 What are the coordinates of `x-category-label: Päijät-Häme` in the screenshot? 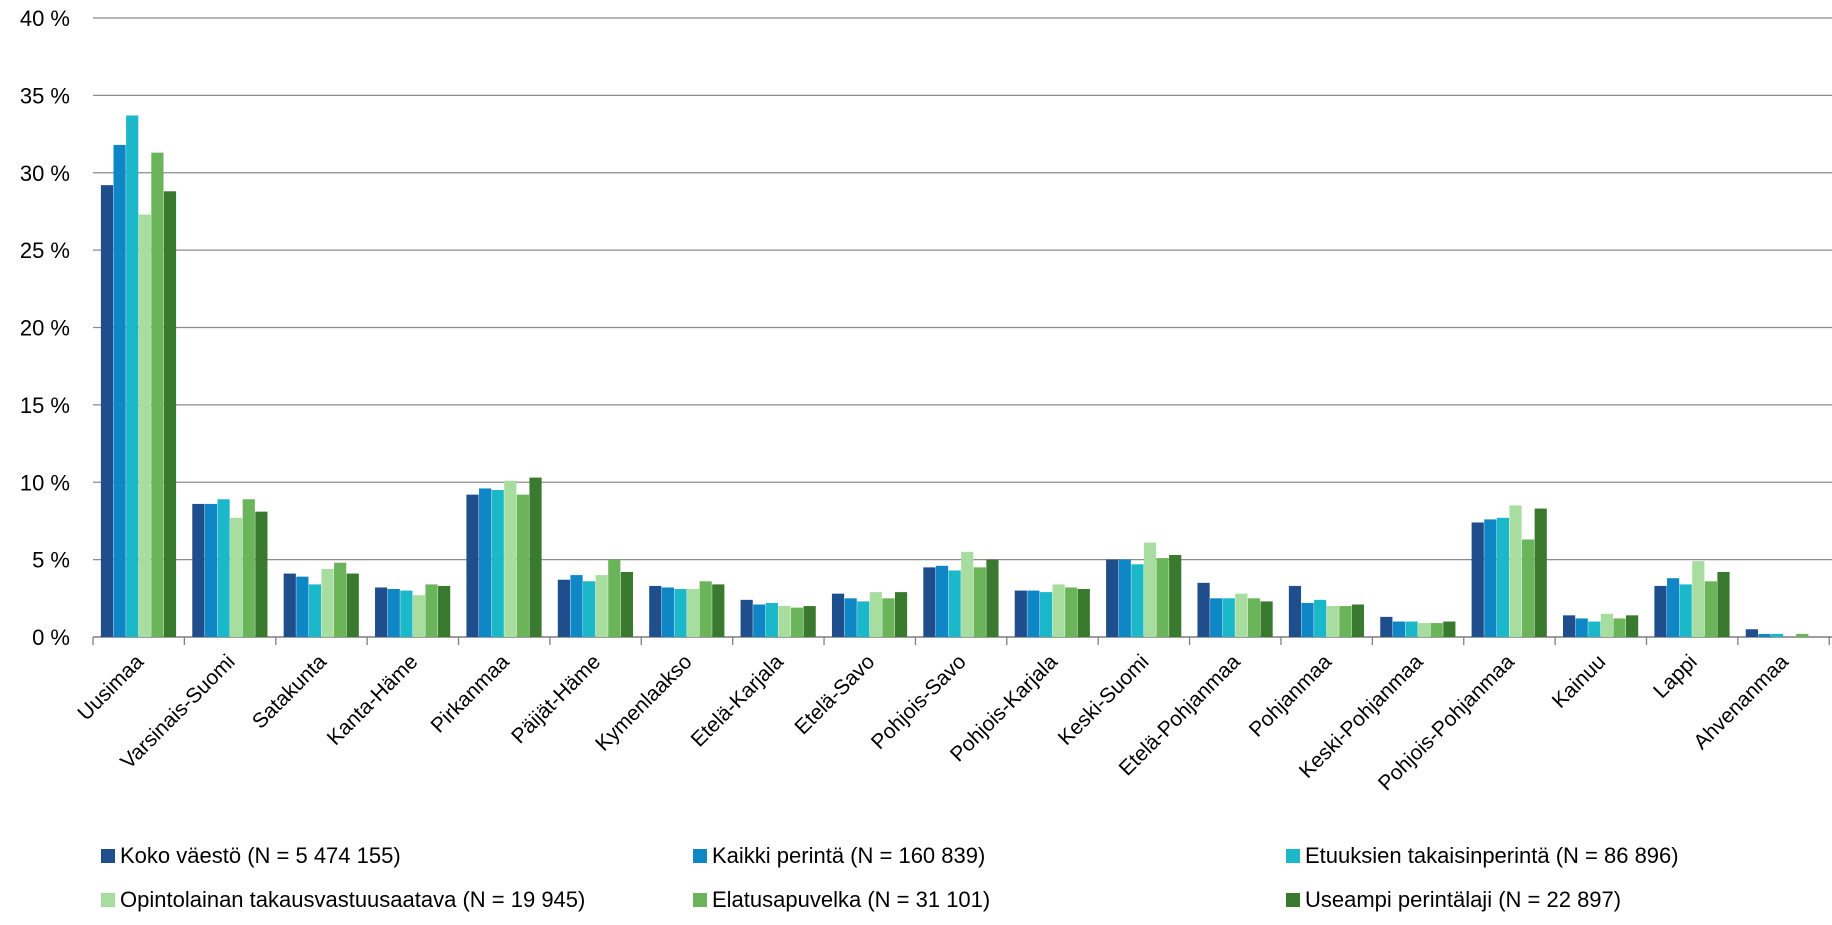 It's located at (556, 699).